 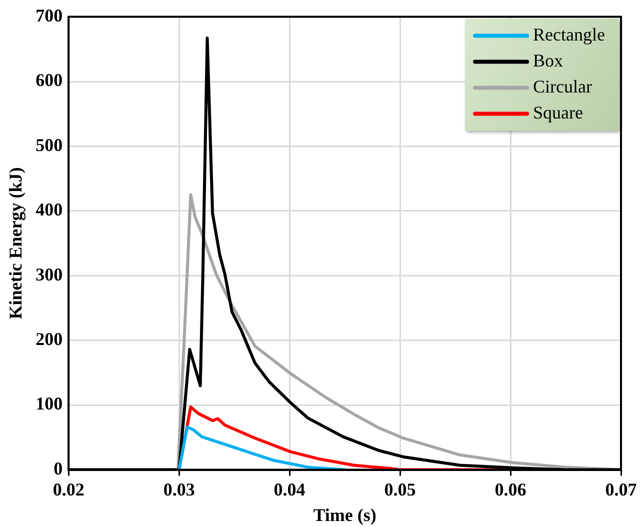 I want to click on x-tick-label: 0.07, so click(x=621, y=489).